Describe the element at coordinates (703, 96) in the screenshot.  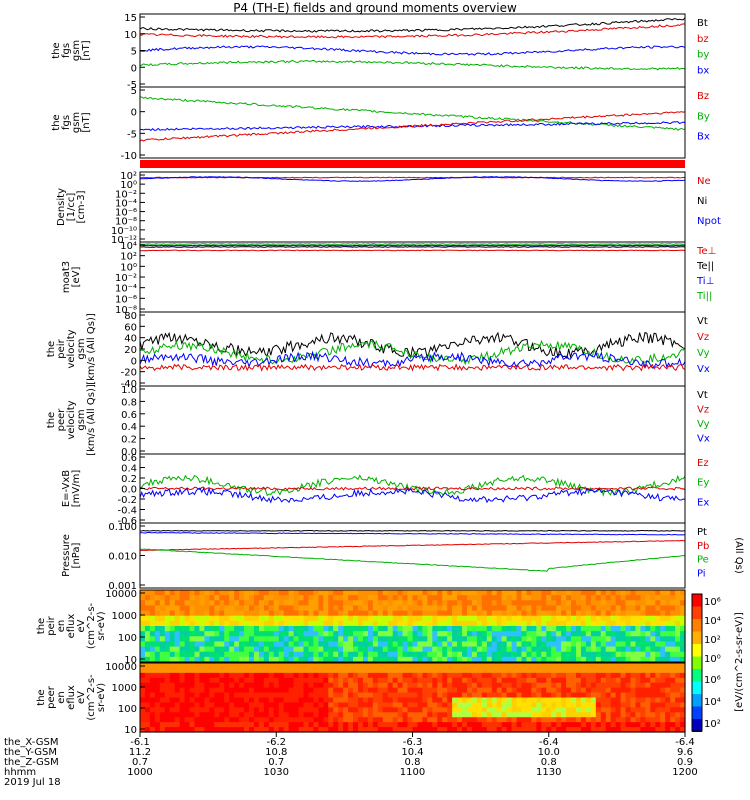
I see `legend-entry: Bz` at that location.